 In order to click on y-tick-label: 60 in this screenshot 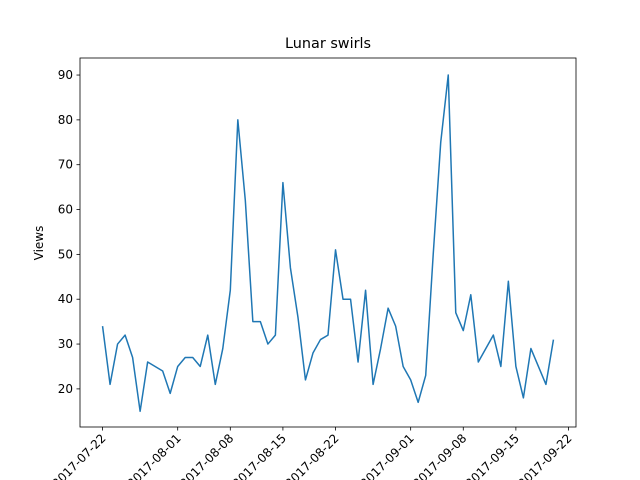, I will do `click(65, 210)`.